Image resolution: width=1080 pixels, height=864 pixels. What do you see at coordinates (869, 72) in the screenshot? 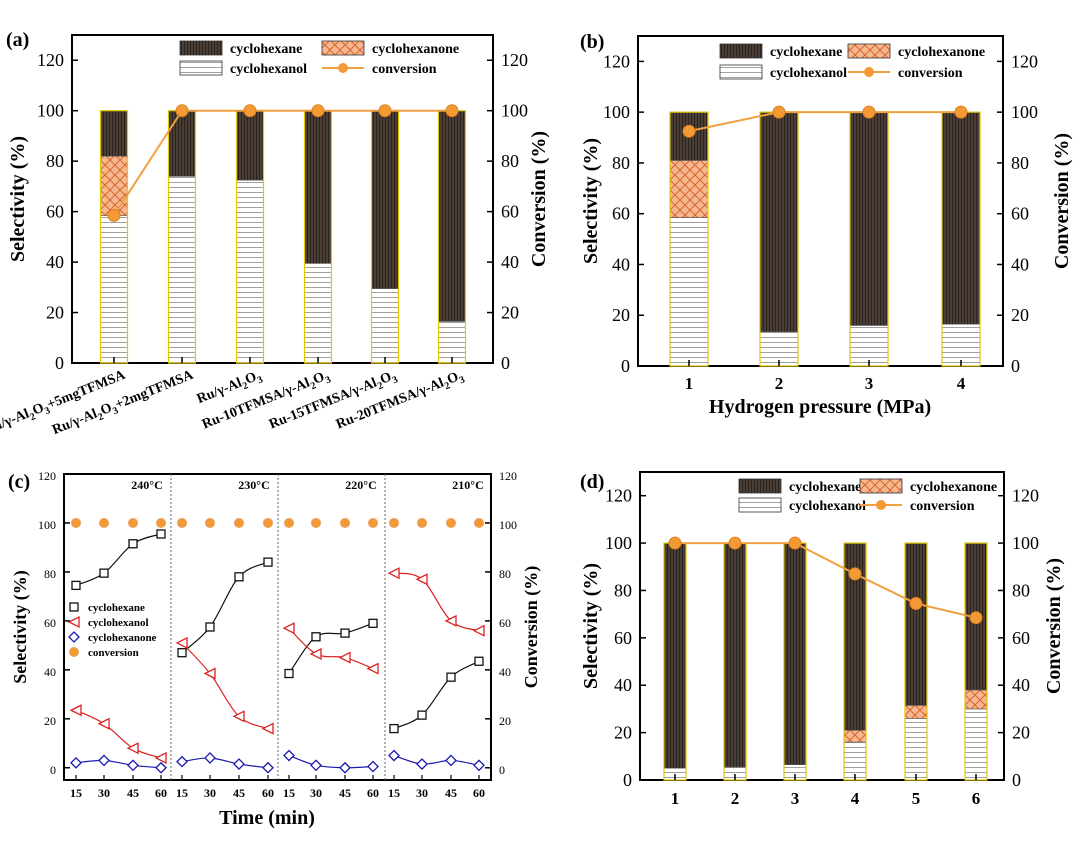
I see `legend-marker-conversion` at bounding box center [869, 72].